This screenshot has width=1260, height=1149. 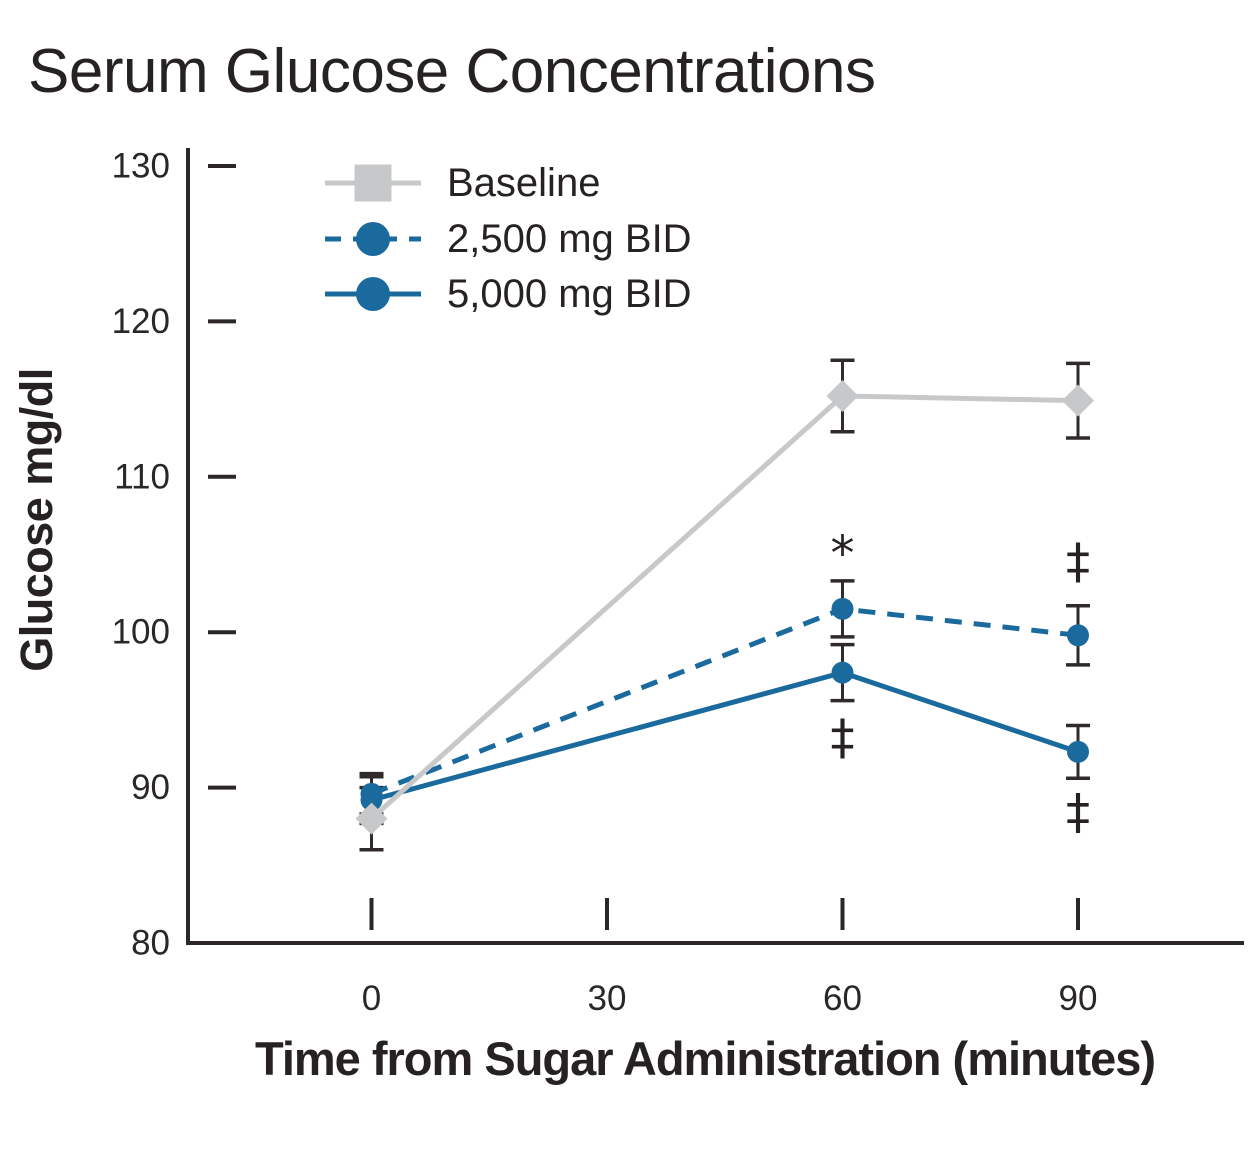 I want to click on chart-title: Serum Glucose Concentrations, so click(x=452, y=71).